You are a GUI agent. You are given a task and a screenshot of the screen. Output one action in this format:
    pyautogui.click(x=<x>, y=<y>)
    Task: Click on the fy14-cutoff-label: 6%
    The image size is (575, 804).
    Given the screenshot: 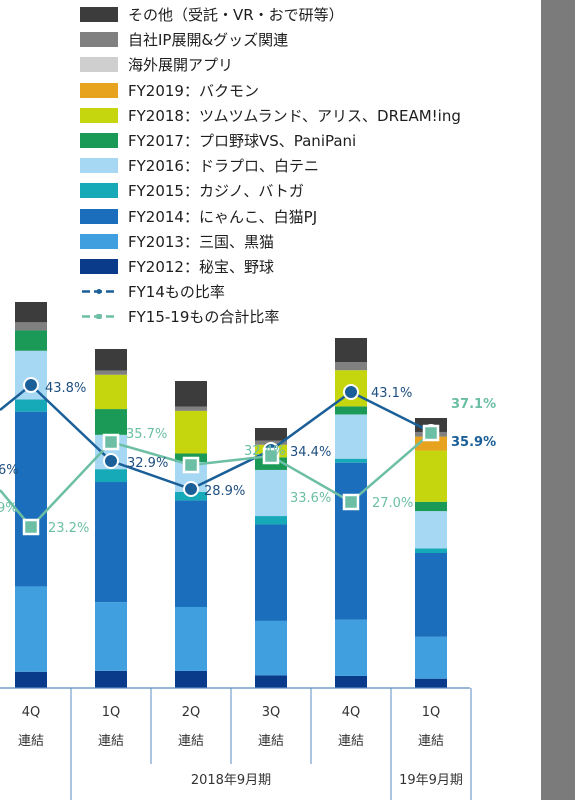 What is the action you would take?
    pyautogui.click(x=9, y=470)
    